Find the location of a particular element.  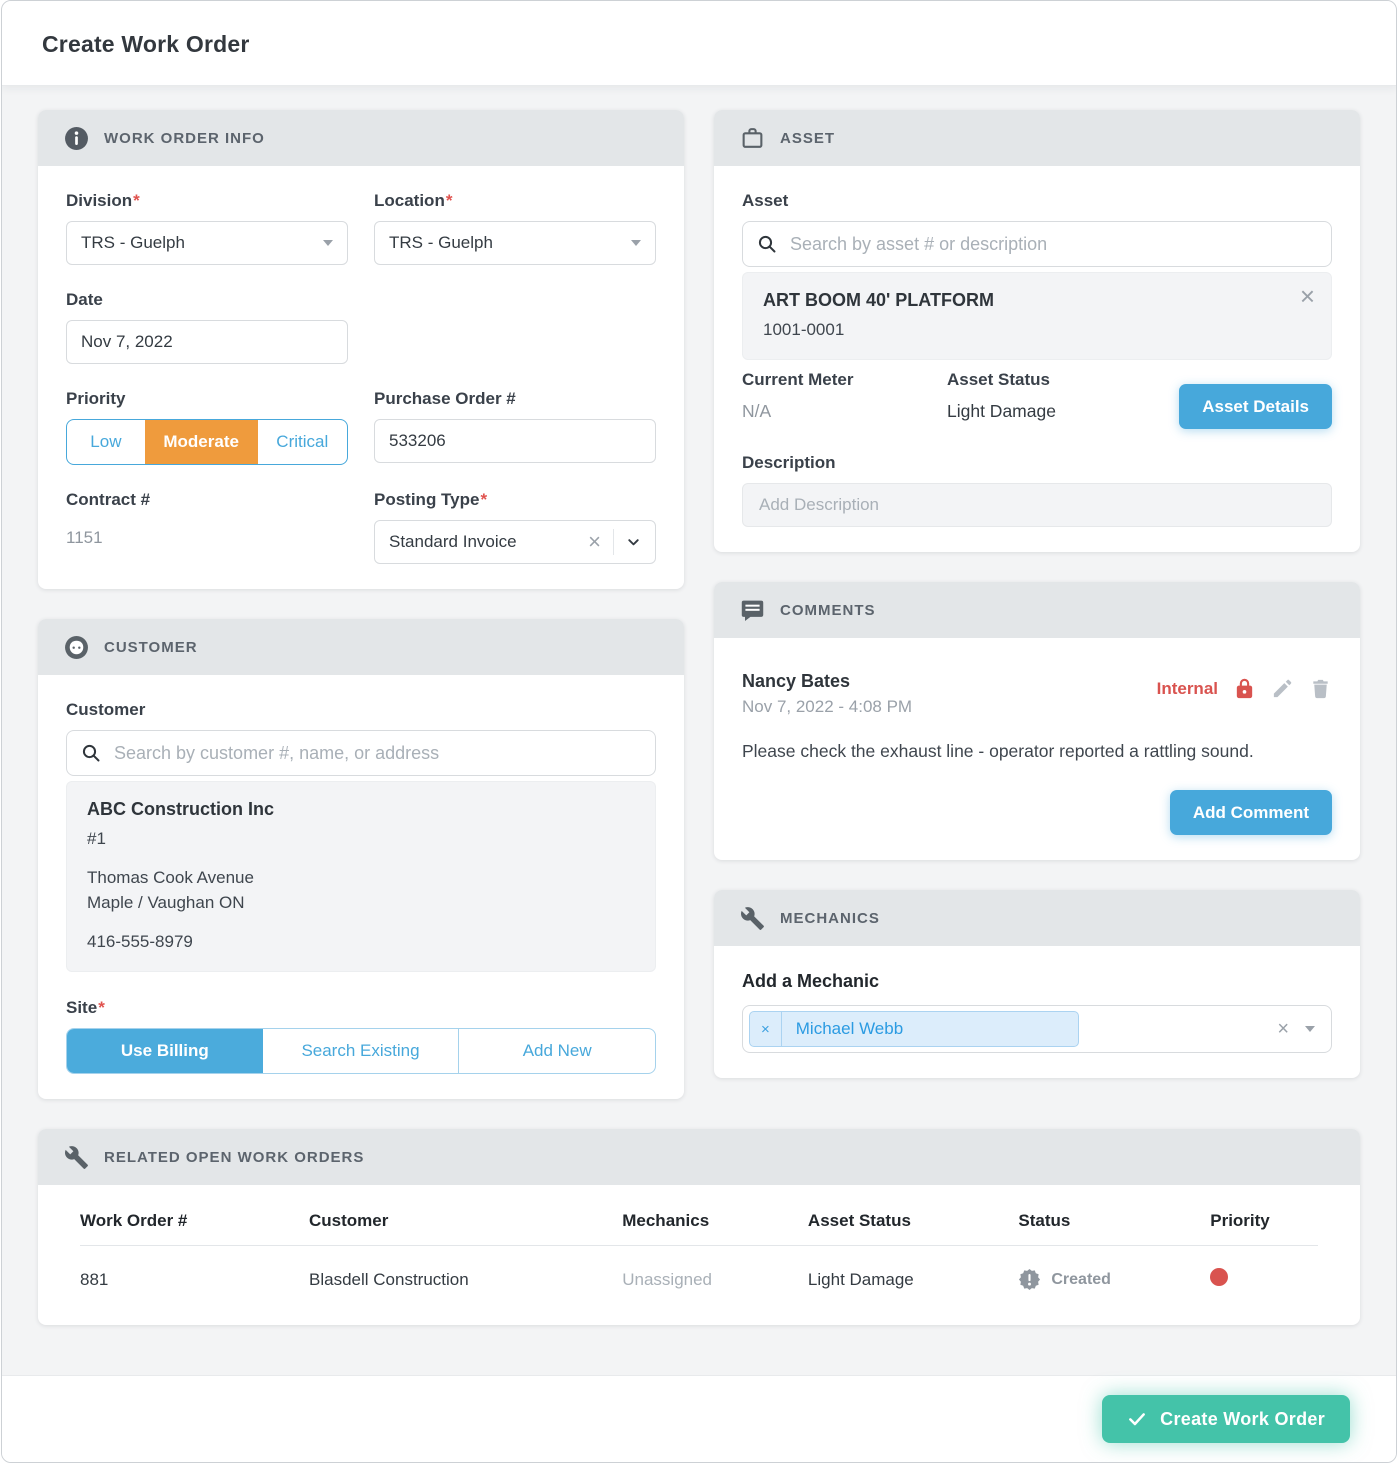

priority-dot is located at coordinates (1219, 1277).